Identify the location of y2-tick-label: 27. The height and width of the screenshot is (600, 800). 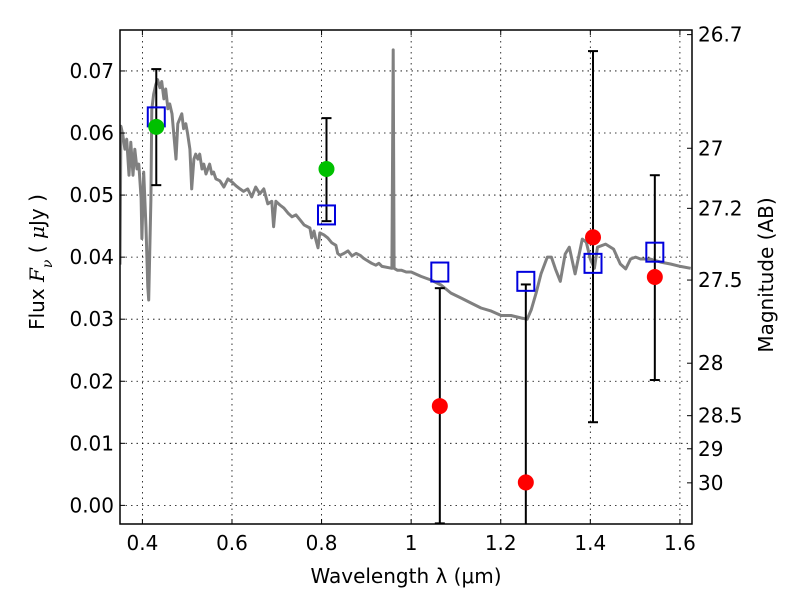
(710, 148).